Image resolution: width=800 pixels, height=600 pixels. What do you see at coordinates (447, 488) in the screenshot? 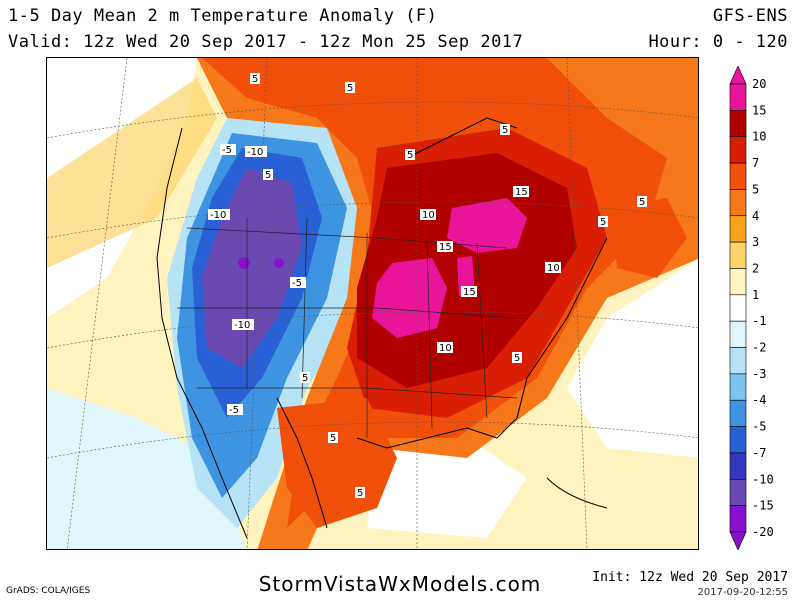
I see `neutral-gulf-area` at bounding box center [447, 488].